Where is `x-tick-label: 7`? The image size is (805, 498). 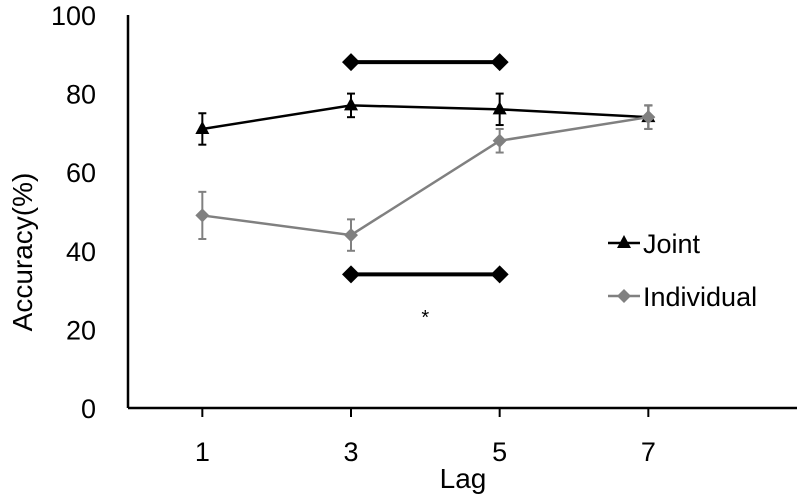
x-tick-label: 7 is located at coordinates (648, 452).